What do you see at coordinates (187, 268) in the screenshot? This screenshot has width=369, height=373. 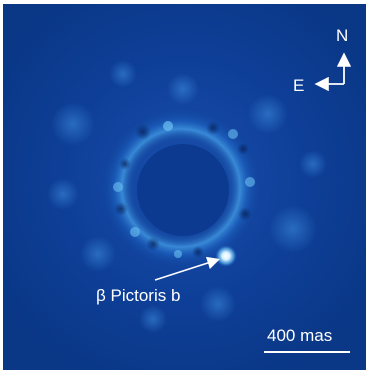 I see `planet-pointer-arrow` at bounding box center [187, 268].